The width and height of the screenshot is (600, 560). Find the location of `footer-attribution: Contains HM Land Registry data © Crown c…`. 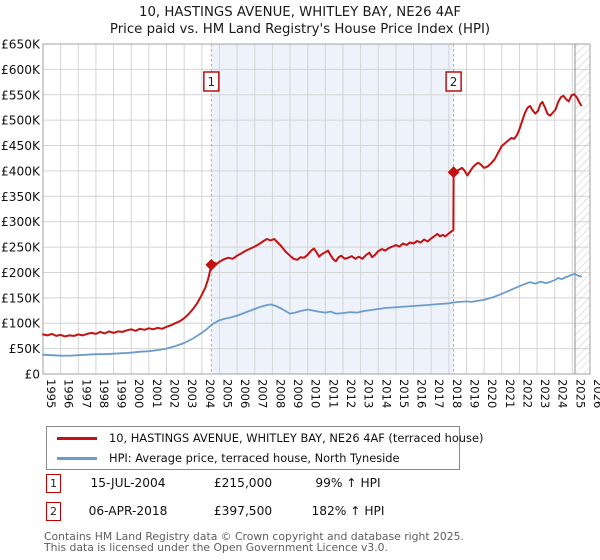

footer-attribution: Contains HM Land Registry data © Crown c… is located at coordinates (254, 536).